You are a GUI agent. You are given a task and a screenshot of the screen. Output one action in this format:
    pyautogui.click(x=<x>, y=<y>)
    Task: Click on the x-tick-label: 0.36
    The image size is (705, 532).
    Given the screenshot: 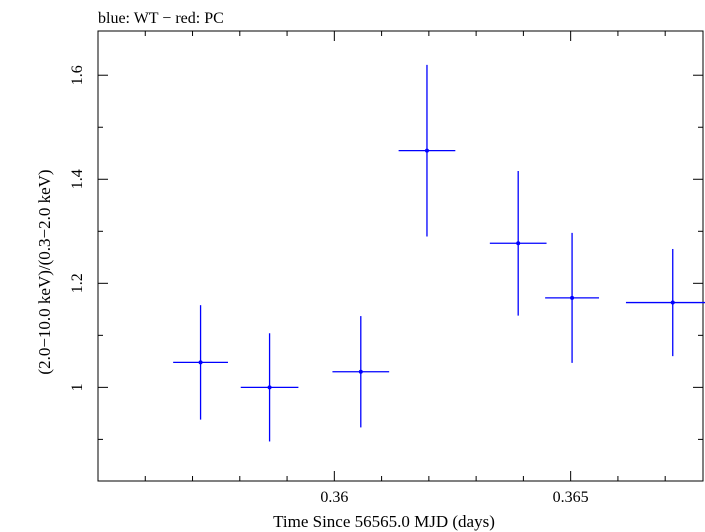 What is the action you would take?
    pyautogui.click(x=334, y=497)
    